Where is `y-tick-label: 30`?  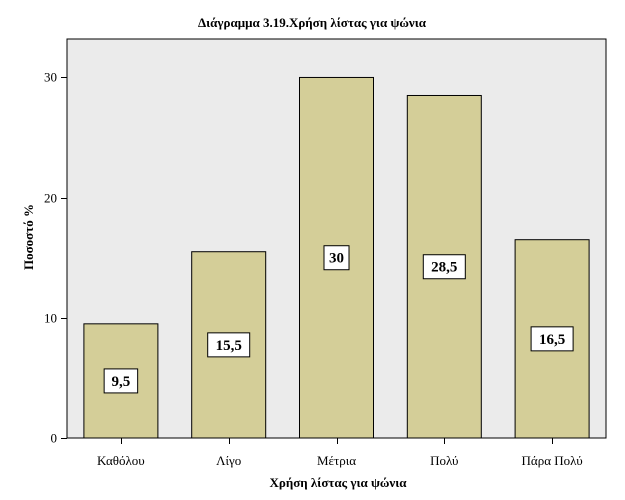 y-tick-label: 30 is located at coordinates (50, 77).